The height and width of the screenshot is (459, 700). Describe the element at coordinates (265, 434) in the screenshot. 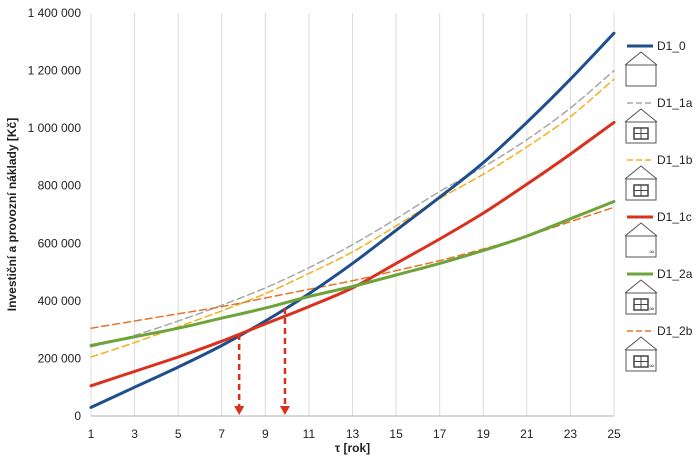

I see `x-tick-label: 9` at that location.